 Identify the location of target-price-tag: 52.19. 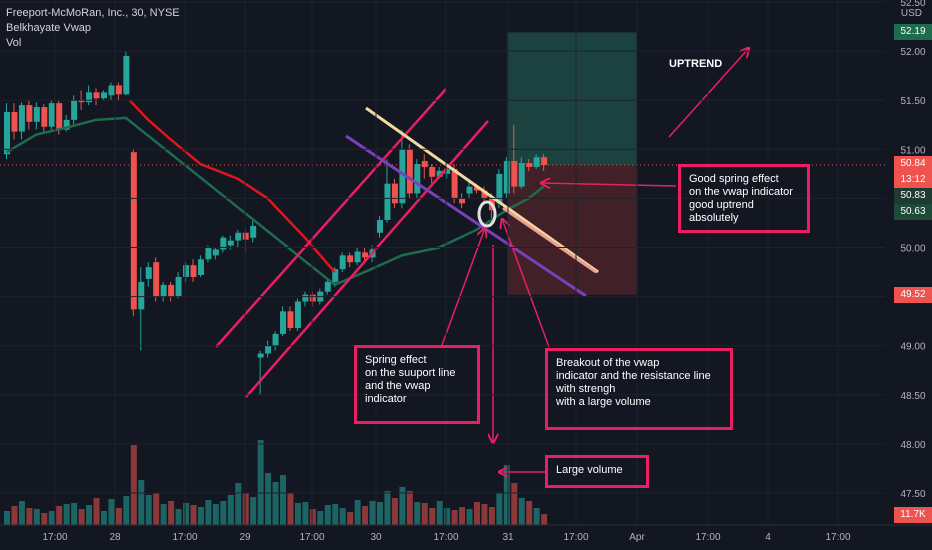
(913, 32).